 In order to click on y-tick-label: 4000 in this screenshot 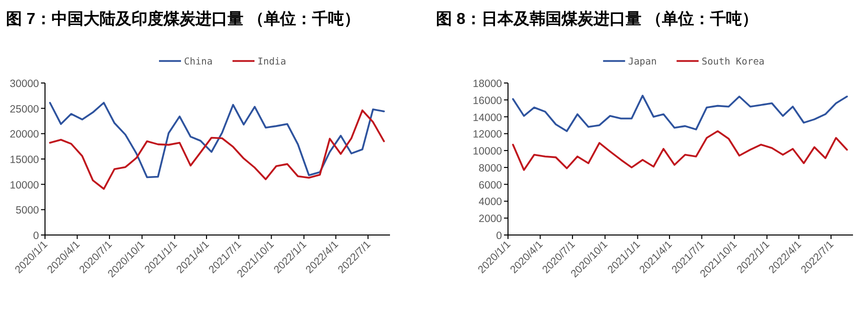, I will do `click(490, 202)`.